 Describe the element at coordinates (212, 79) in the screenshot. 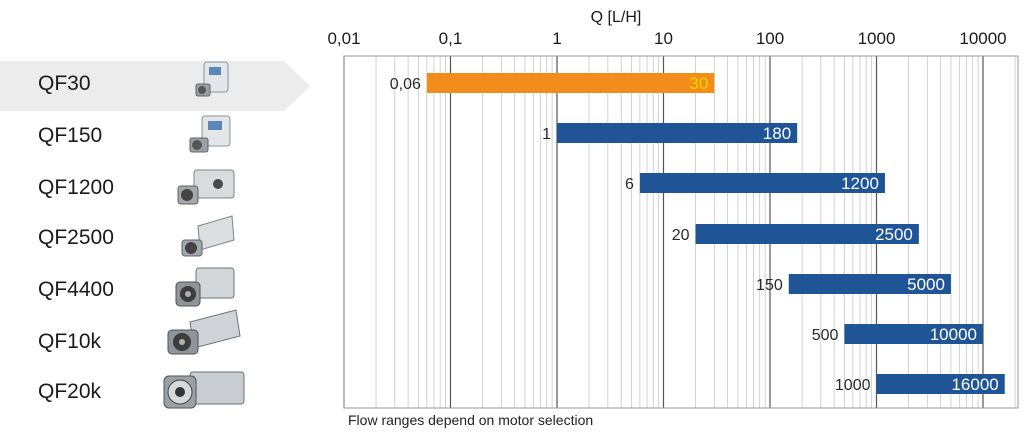

I see `pump-qf30-icon` at that location.